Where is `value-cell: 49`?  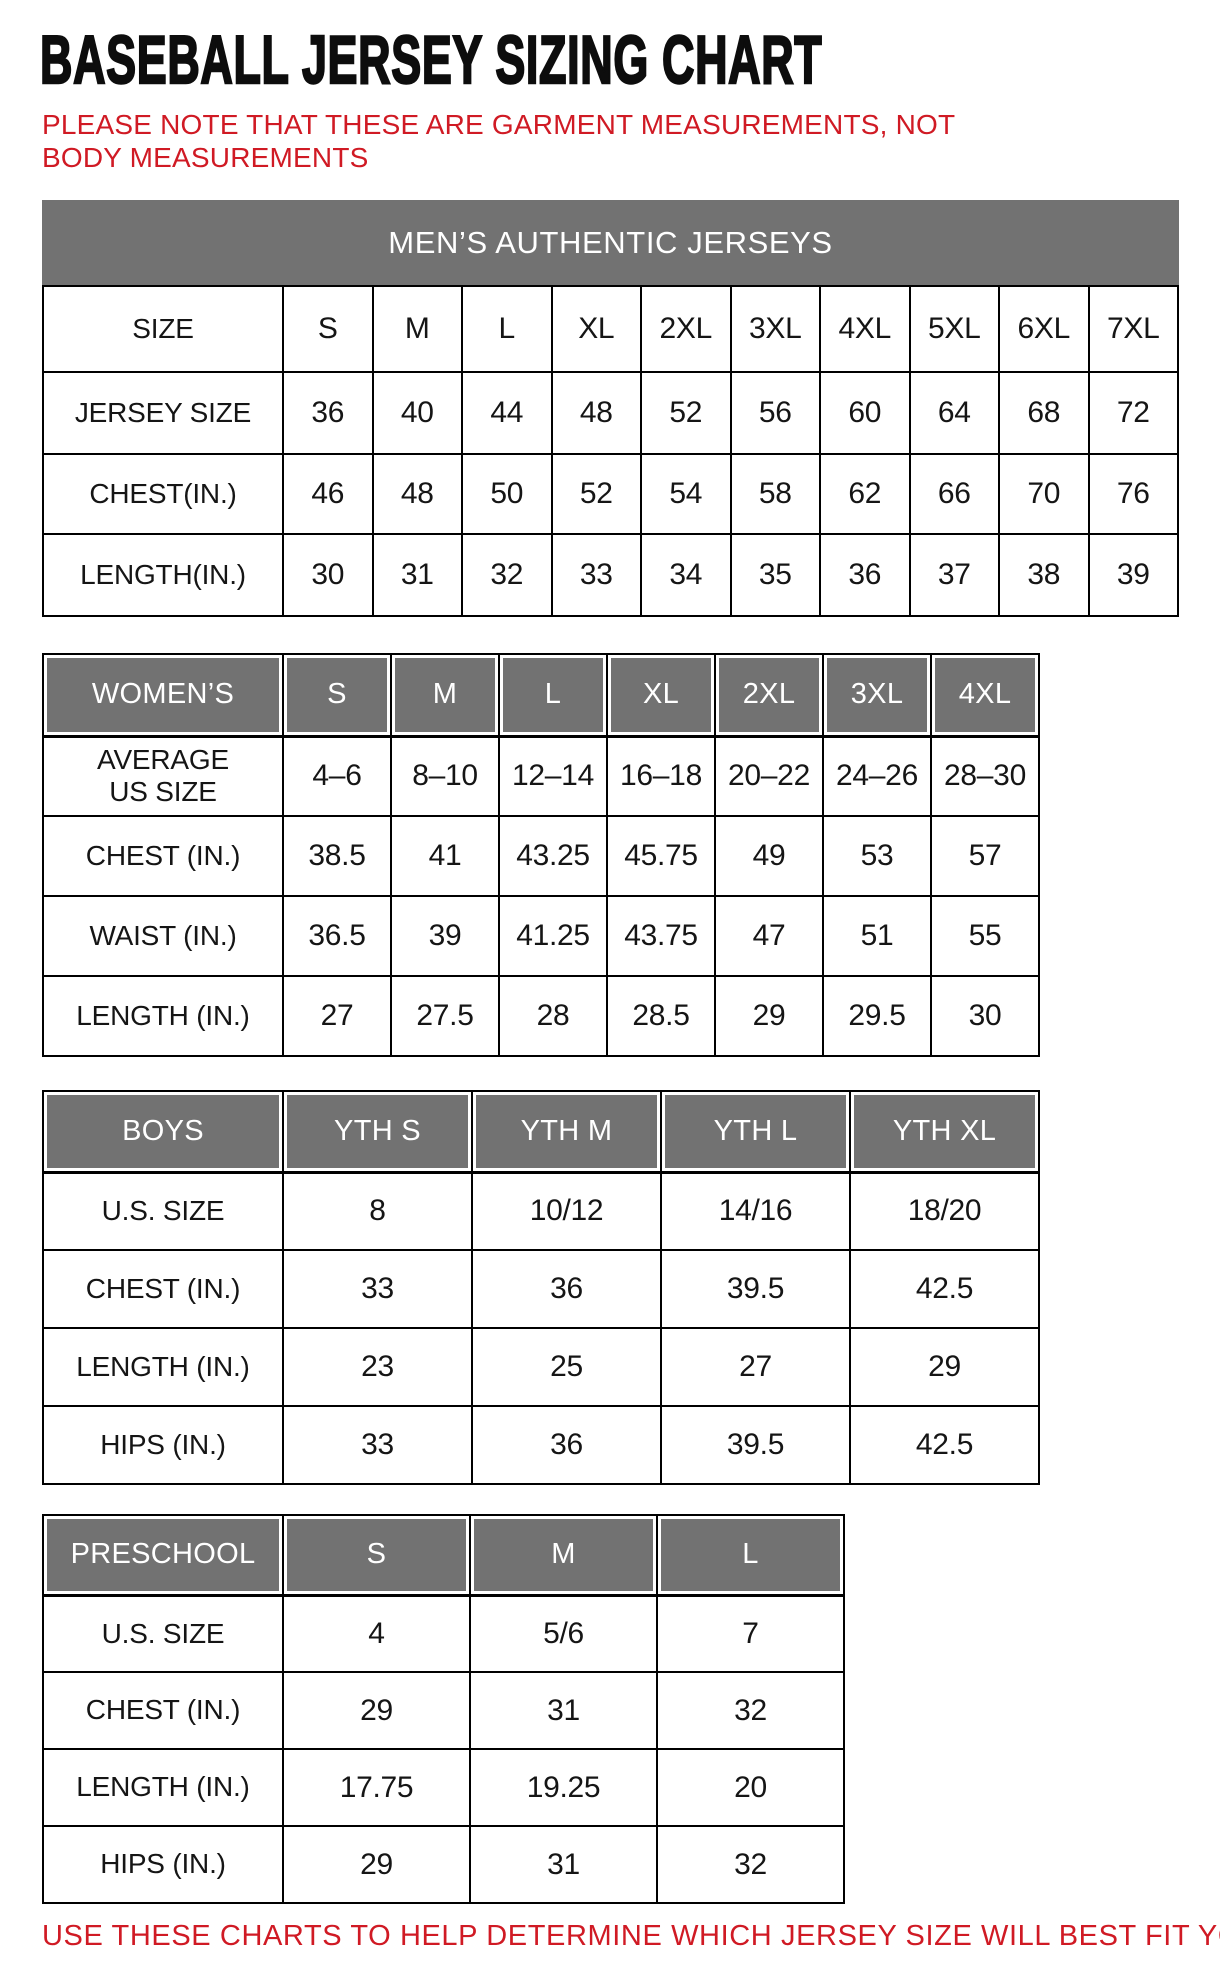 value-cell: 49 is located at coordinates (769, 856).